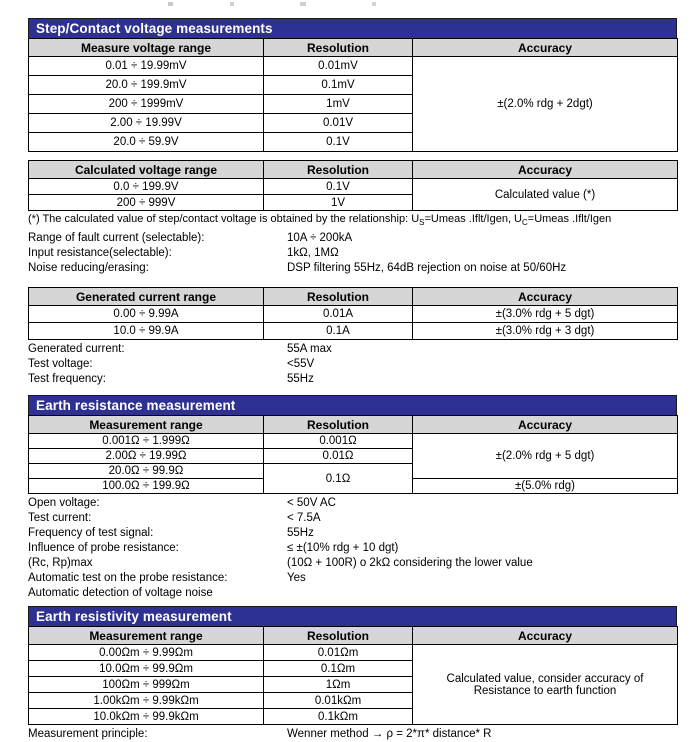 This screenshot has width=699, height=742. Describe the element at coordinates (338, 331) in the screenshot. I see `cell-resolution: 0.1A` at that location.